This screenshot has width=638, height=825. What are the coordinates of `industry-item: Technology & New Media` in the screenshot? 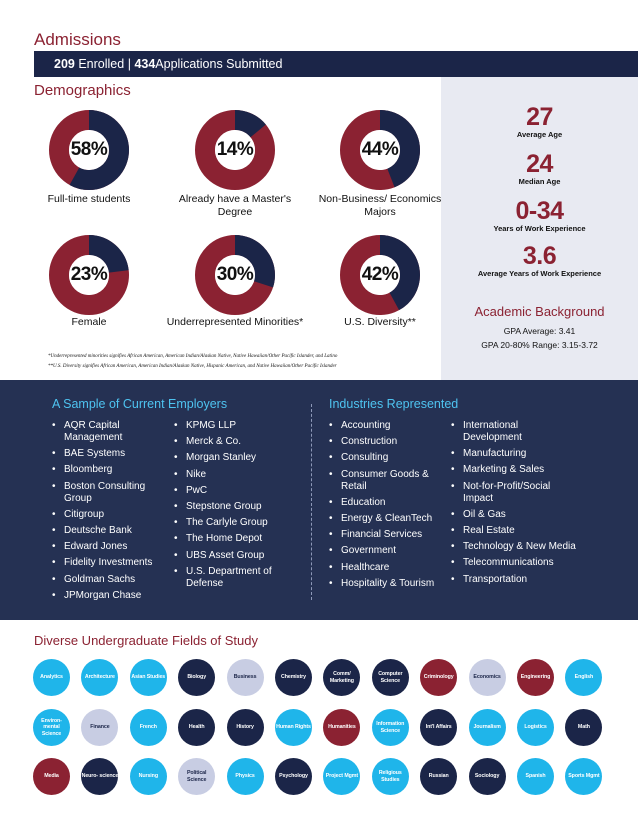 It's located at (513, 547).